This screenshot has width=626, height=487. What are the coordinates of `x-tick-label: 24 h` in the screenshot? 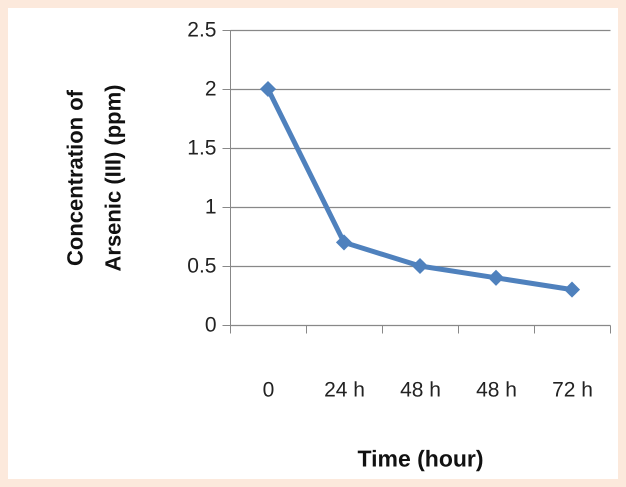 It's located at (344, 390).